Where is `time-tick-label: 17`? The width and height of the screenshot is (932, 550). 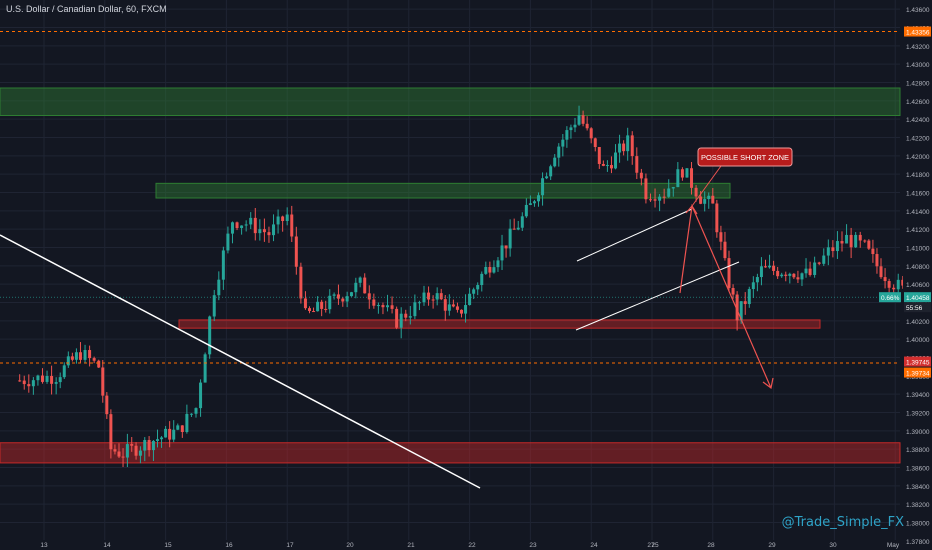 time-tick-label: 17 is located at coordinates (290, 545).